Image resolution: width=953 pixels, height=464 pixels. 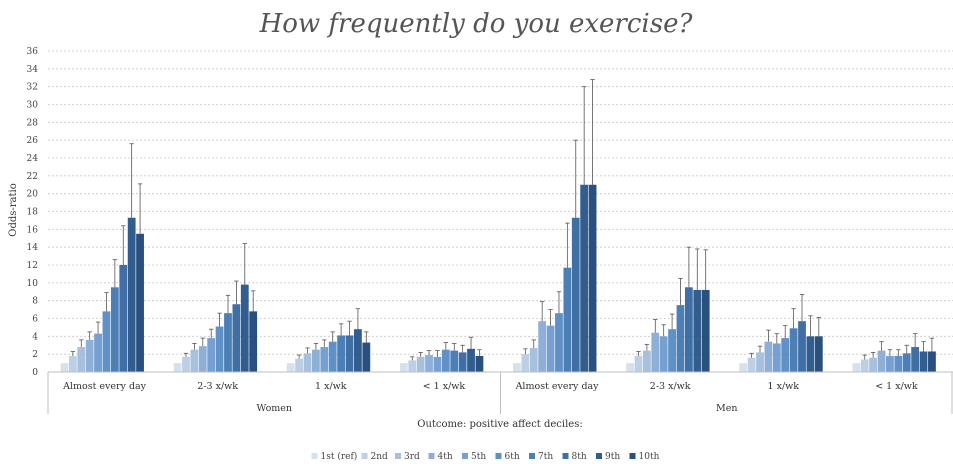 What do you see at coordinates (478, 457) in the screenshot?
I see `legend-label: 5th` at bounding box center [478, 457].